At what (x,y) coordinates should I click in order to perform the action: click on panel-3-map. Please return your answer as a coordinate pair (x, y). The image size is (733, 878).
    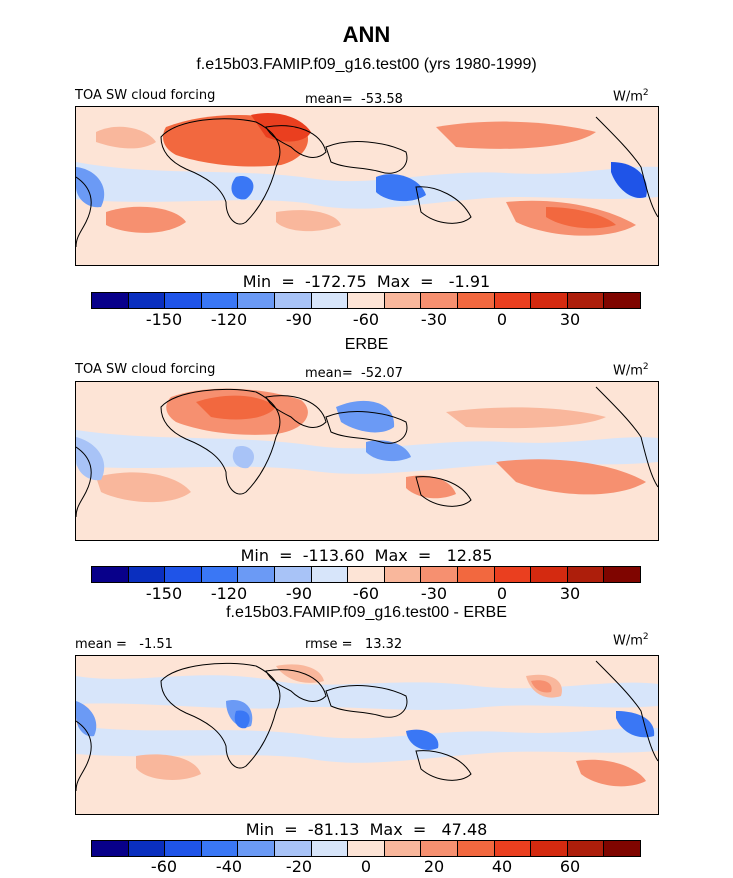
    Looking at the image, I should click on (367, 735).